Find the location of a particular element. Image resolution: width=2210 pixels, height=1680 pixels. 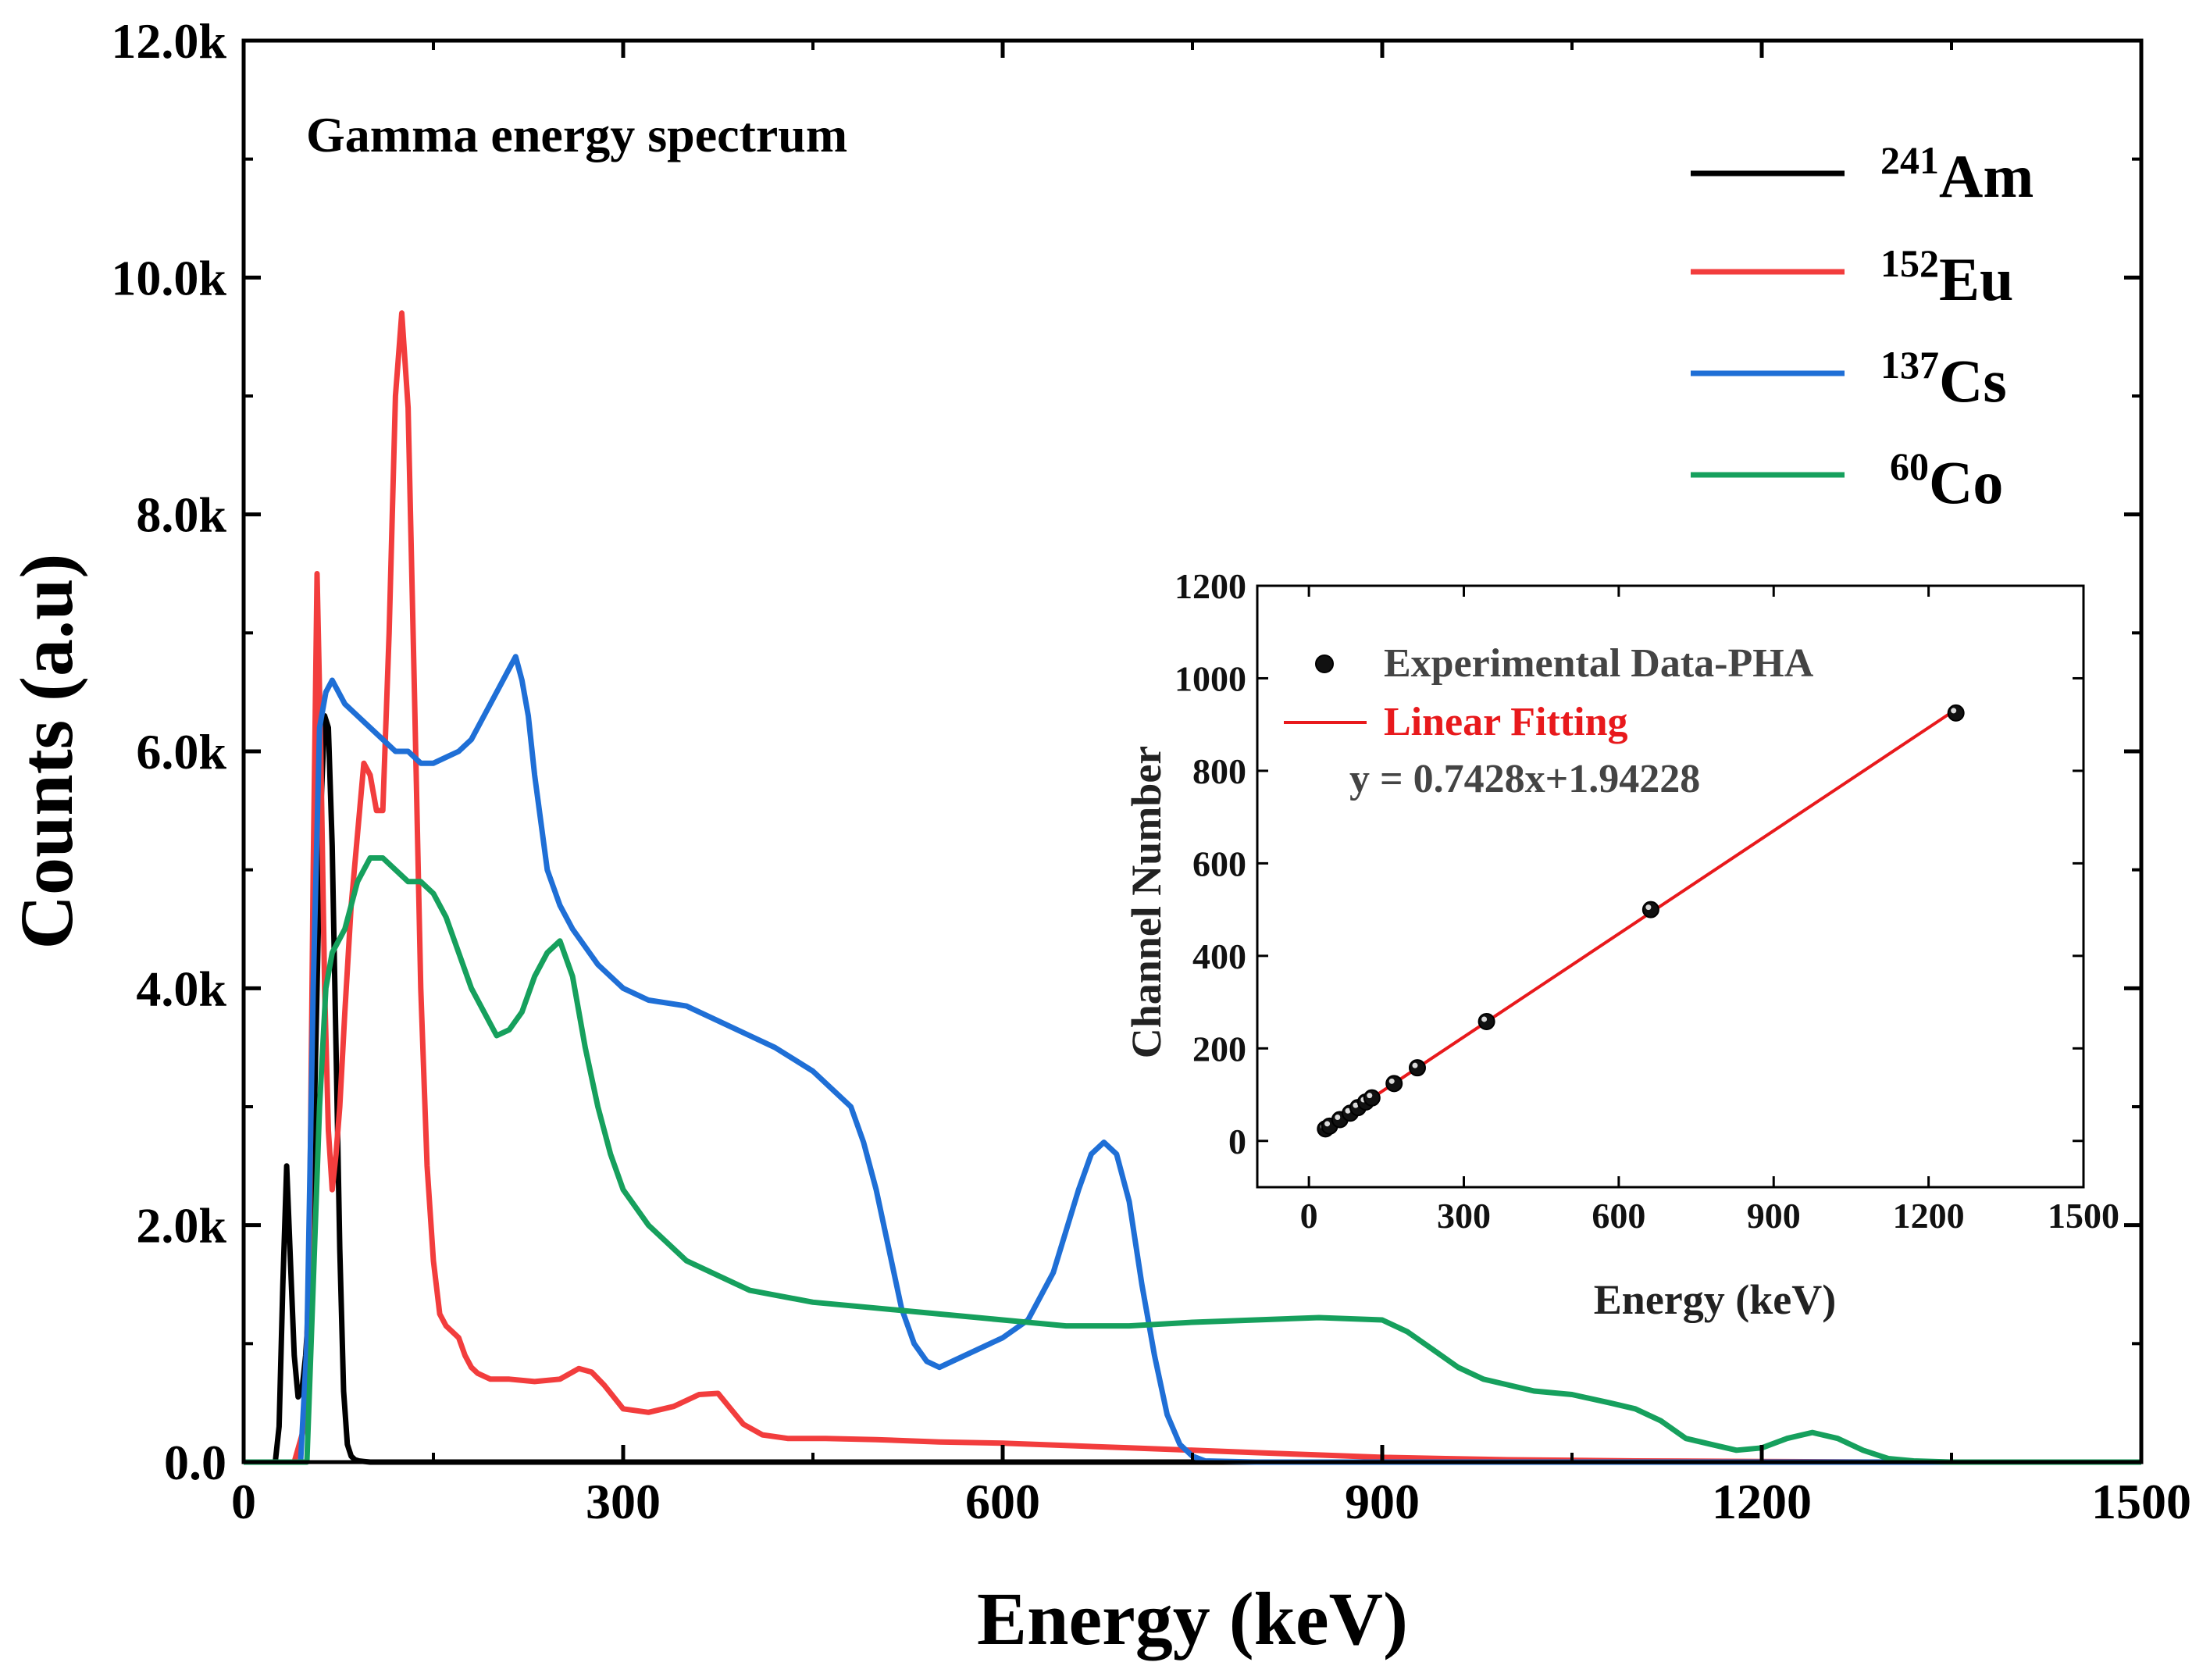

inset-series-layer is located at coordinates (1641, 921).